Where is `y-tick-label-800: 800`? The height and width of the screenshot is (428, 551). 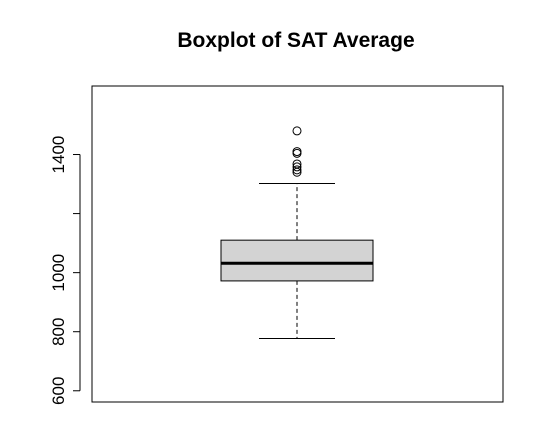 y-tick-label-800: 800 is located at coordinates (58, 332).